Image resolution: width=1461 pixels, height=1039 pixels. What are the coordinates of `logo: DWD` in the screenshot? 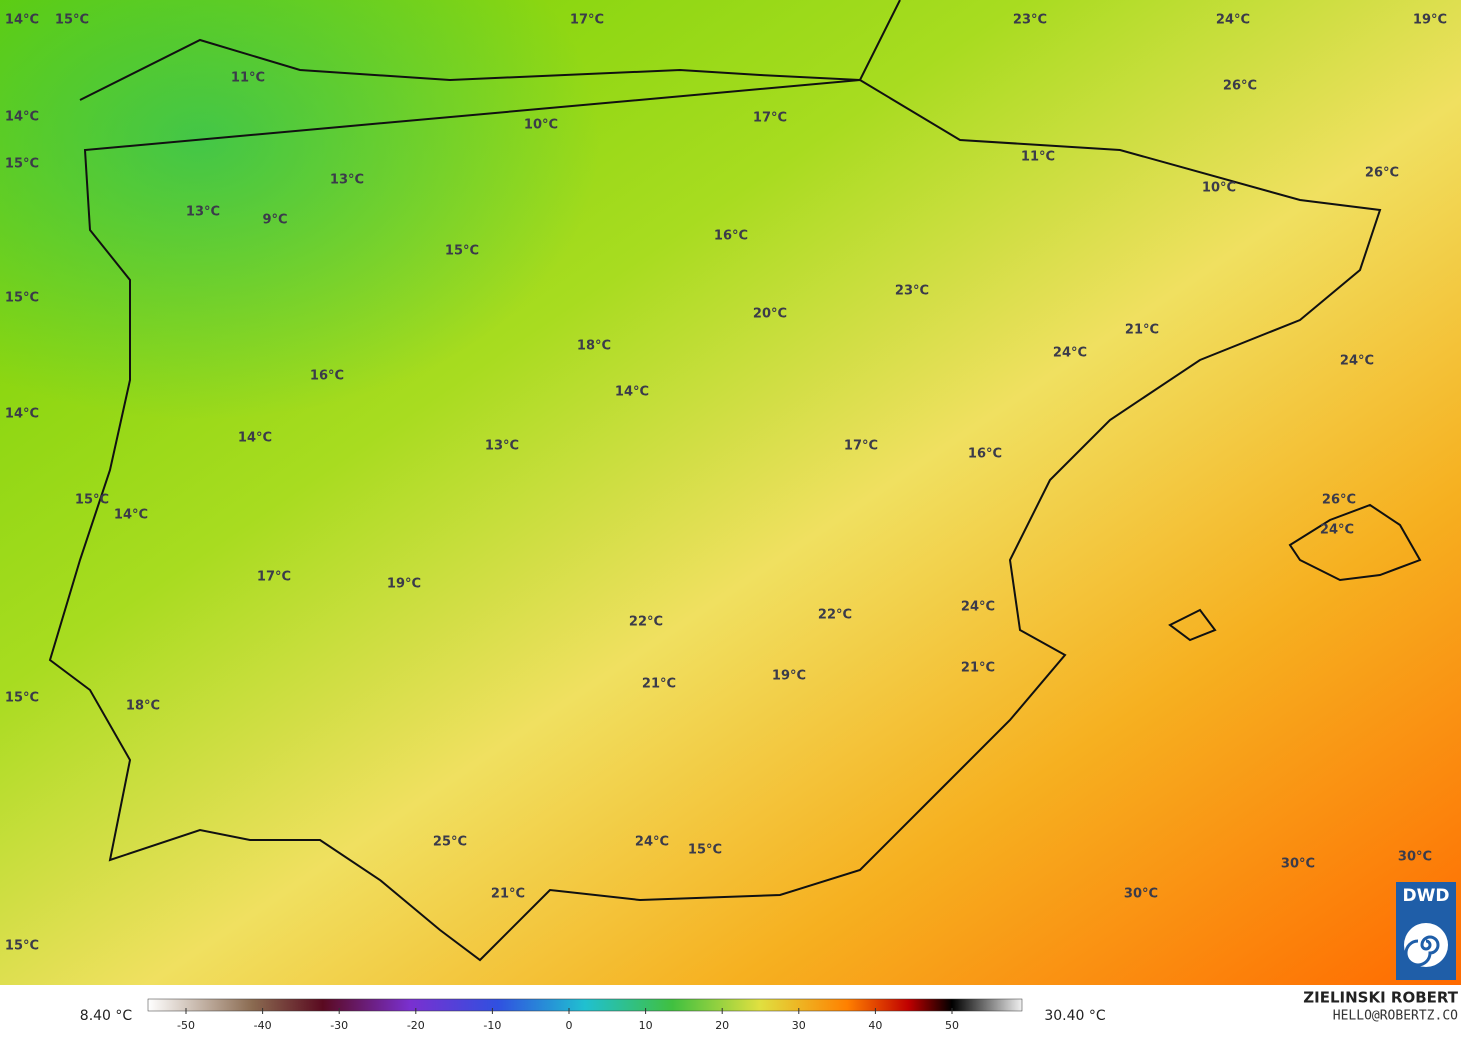 It's located at (1426, 896).